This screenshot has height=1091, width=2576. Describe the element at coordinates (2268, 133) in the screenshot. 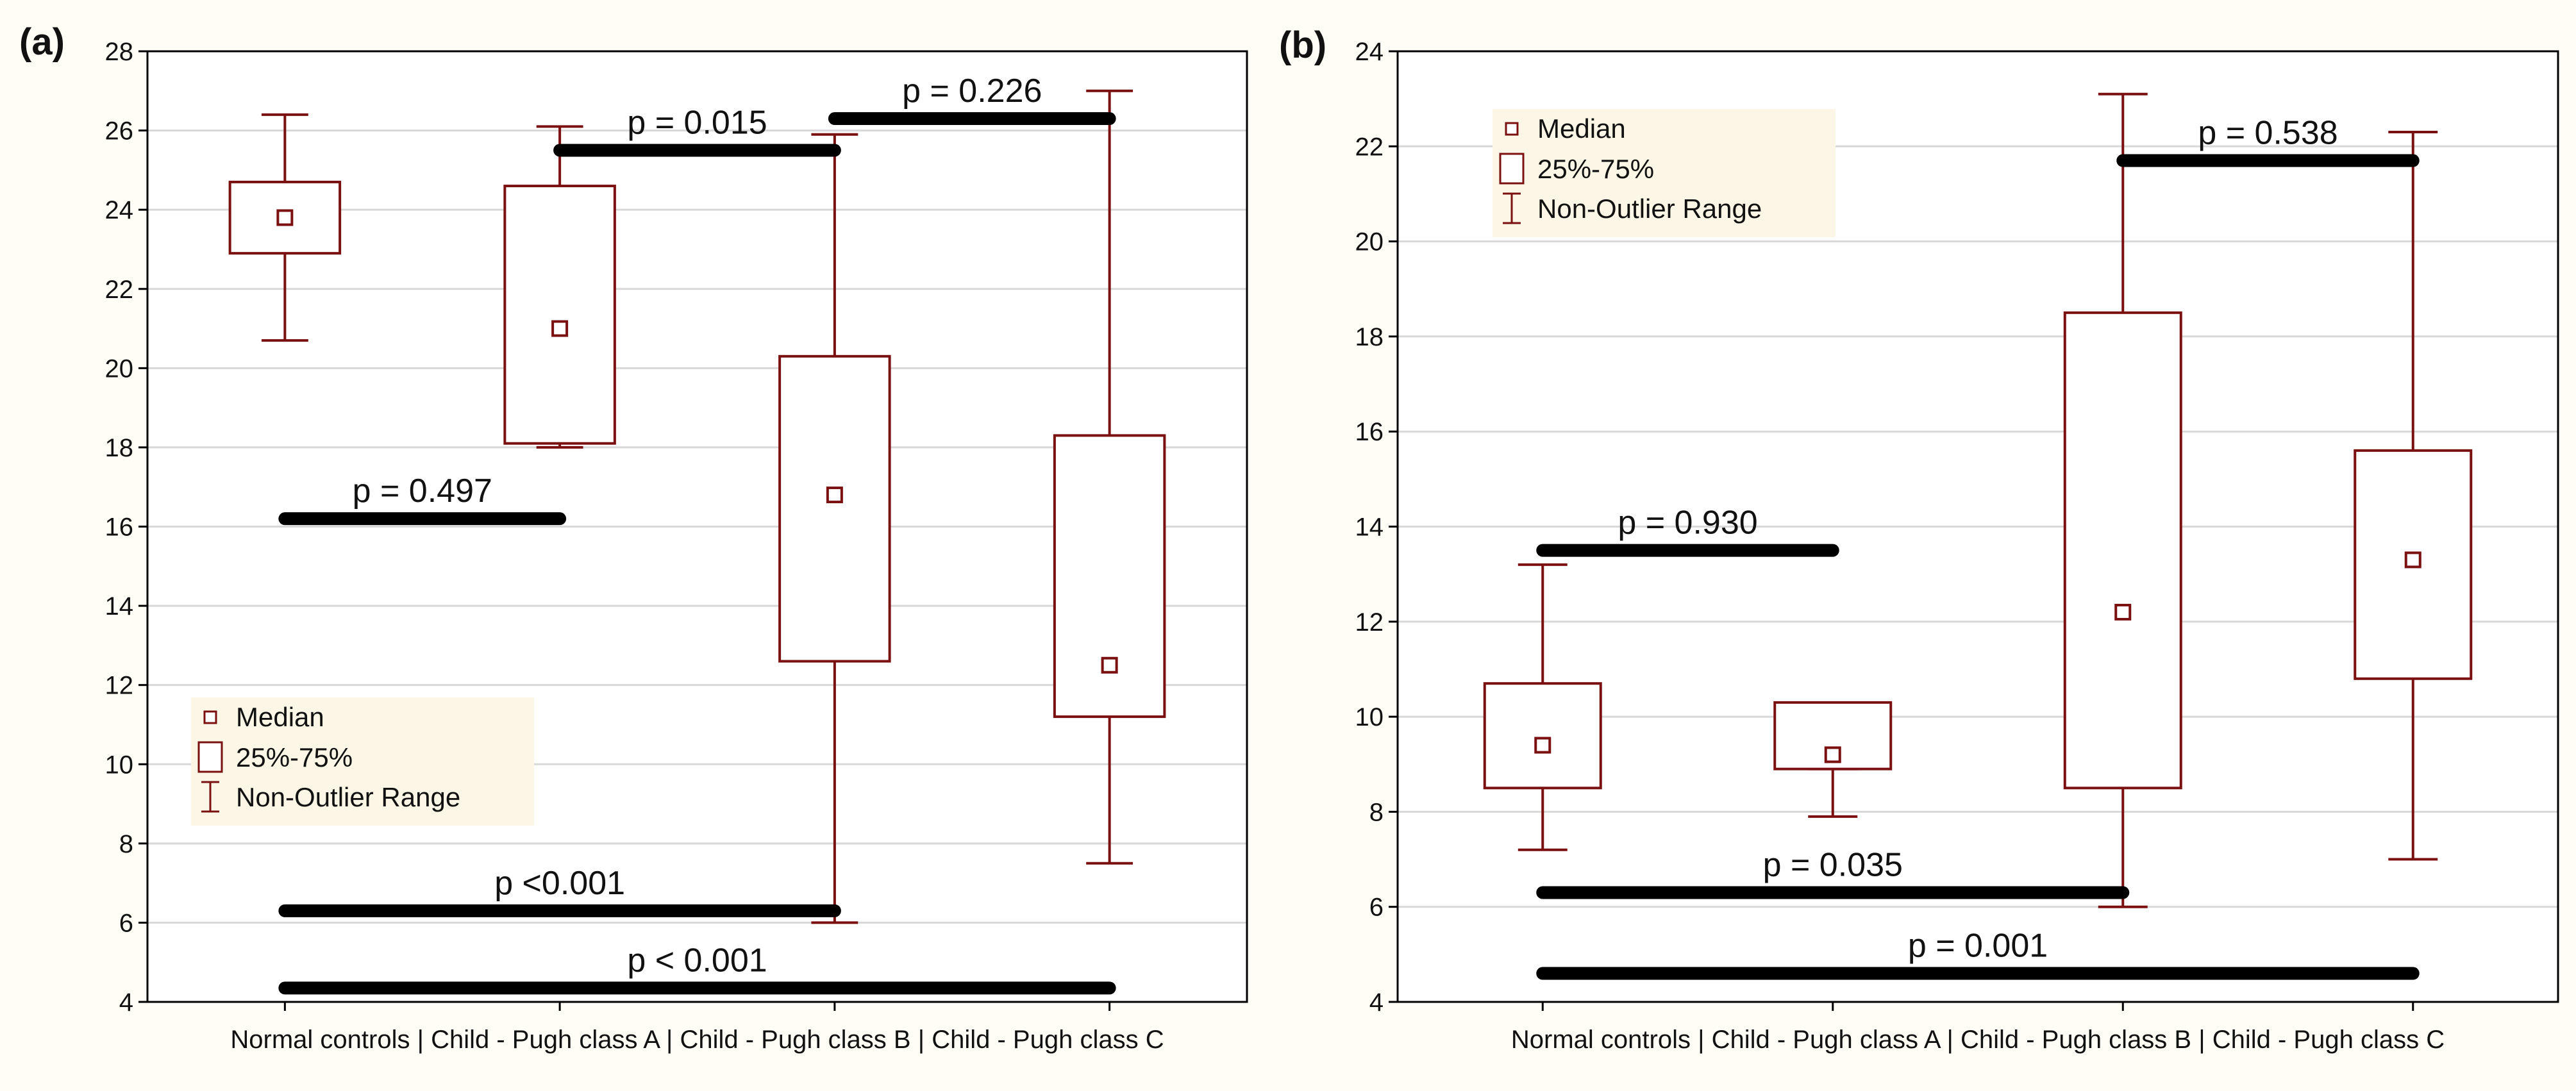

I see `p-value-label: p = 0.538` at that location.